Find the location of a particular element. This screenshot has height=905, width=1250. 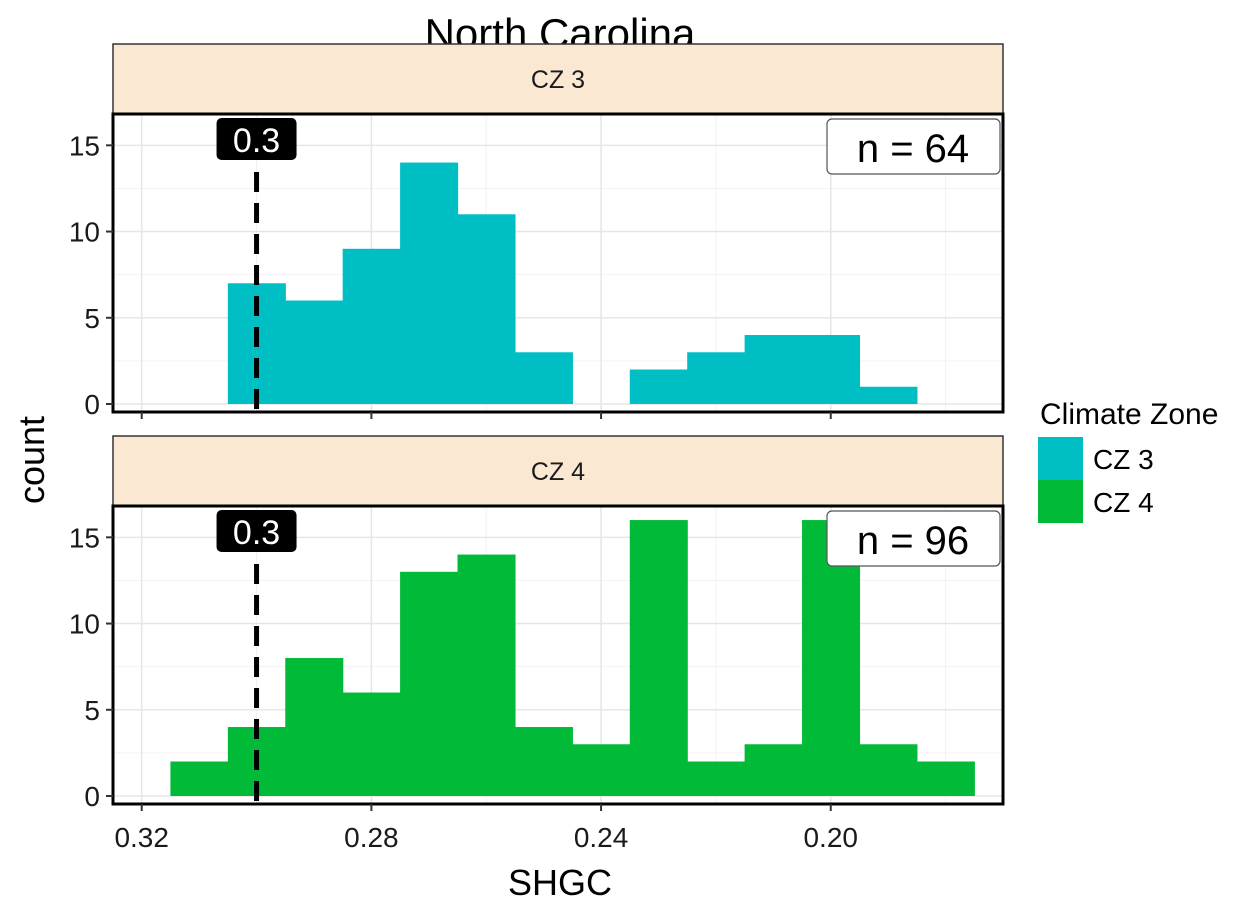

n-label: n = 64 is located at coordinates (913, 149).